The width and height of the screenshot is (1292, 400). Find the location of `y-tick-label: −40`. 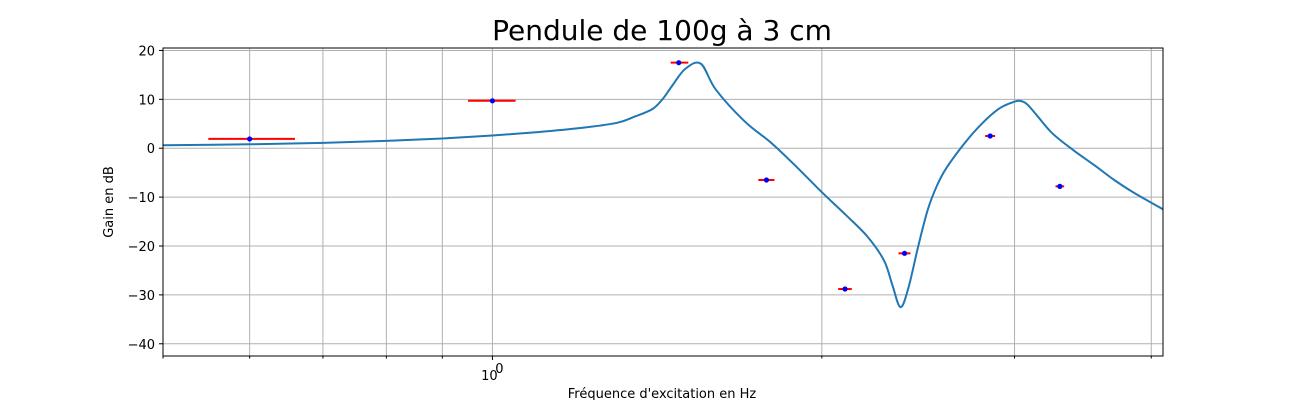

y-tick-label: −40 is located at coordinates (141, 345).